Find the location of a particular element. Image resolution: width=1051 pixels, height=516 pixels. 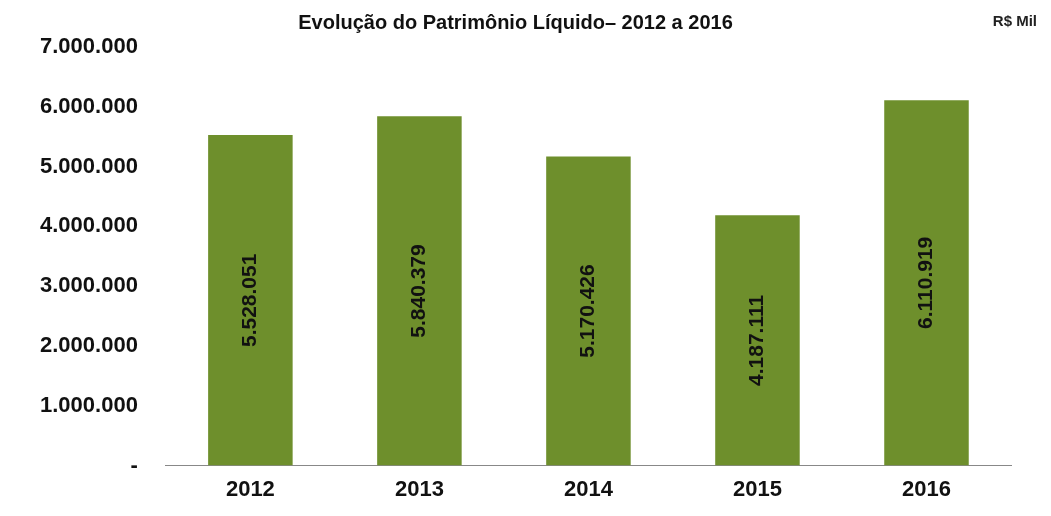

y-tick-label: 3.000.000 is located at coordinates (89, 285).